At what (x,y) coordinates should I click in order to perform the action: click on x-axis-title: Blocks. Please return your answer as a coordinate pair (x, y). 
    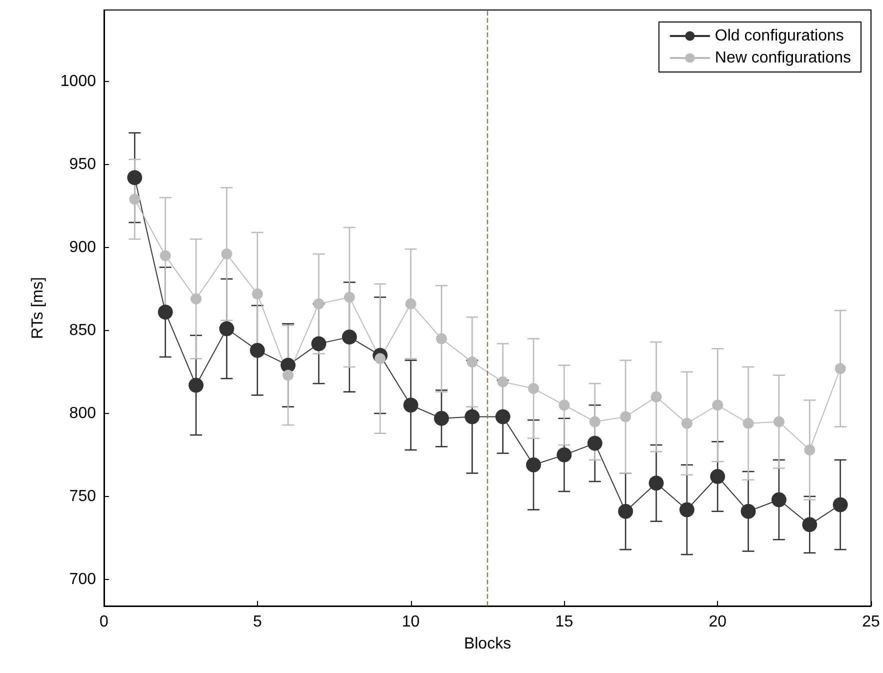
    Looking at the image, I should click on (488, 644).